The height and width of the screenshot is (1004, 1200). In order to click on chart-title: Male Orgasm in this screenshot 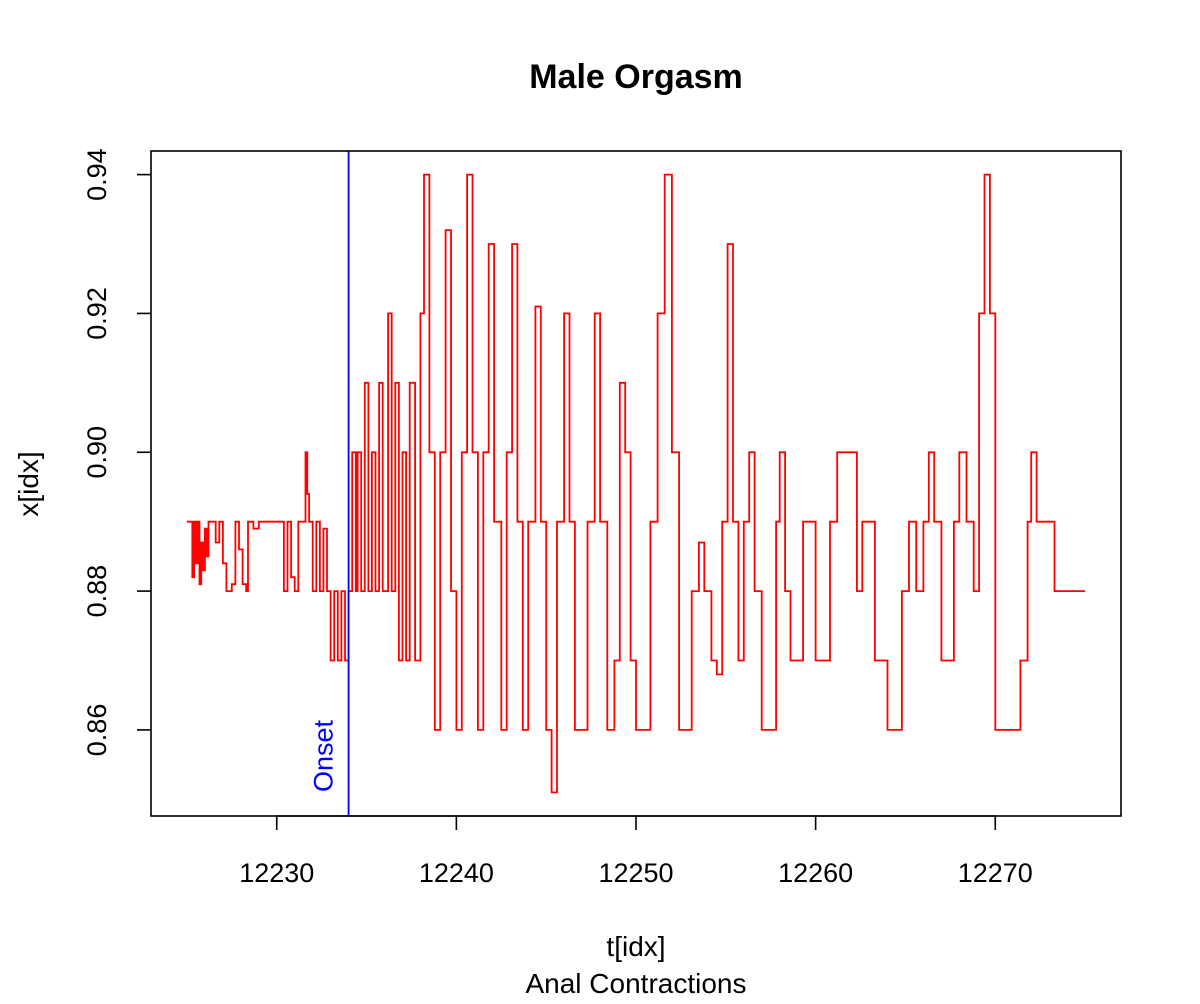, I will do `click(636, 77)`.